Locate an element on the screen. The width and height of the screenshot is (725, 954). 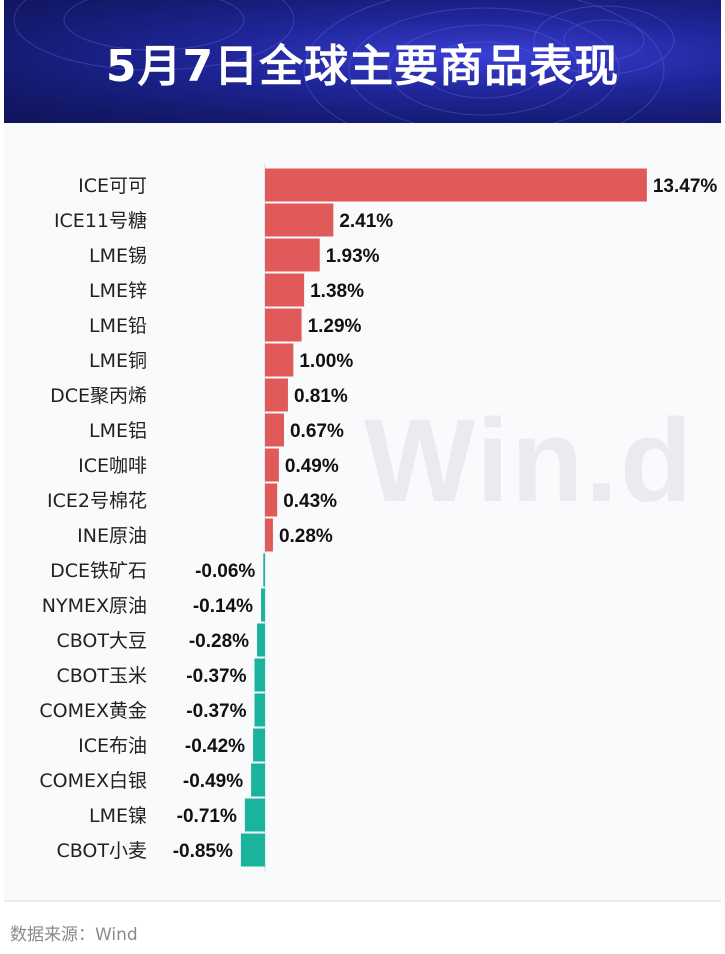
value-label: -0.06% is located at coordinates (225, 571).